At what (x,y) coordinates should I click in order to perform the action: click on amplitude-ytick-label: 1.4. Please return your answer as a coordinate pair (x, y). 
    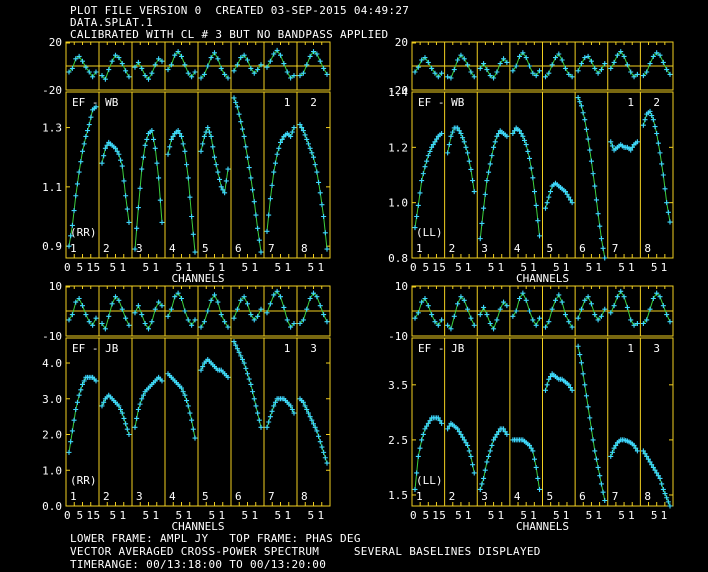
    Looking at the image, I should click on (398, 92).